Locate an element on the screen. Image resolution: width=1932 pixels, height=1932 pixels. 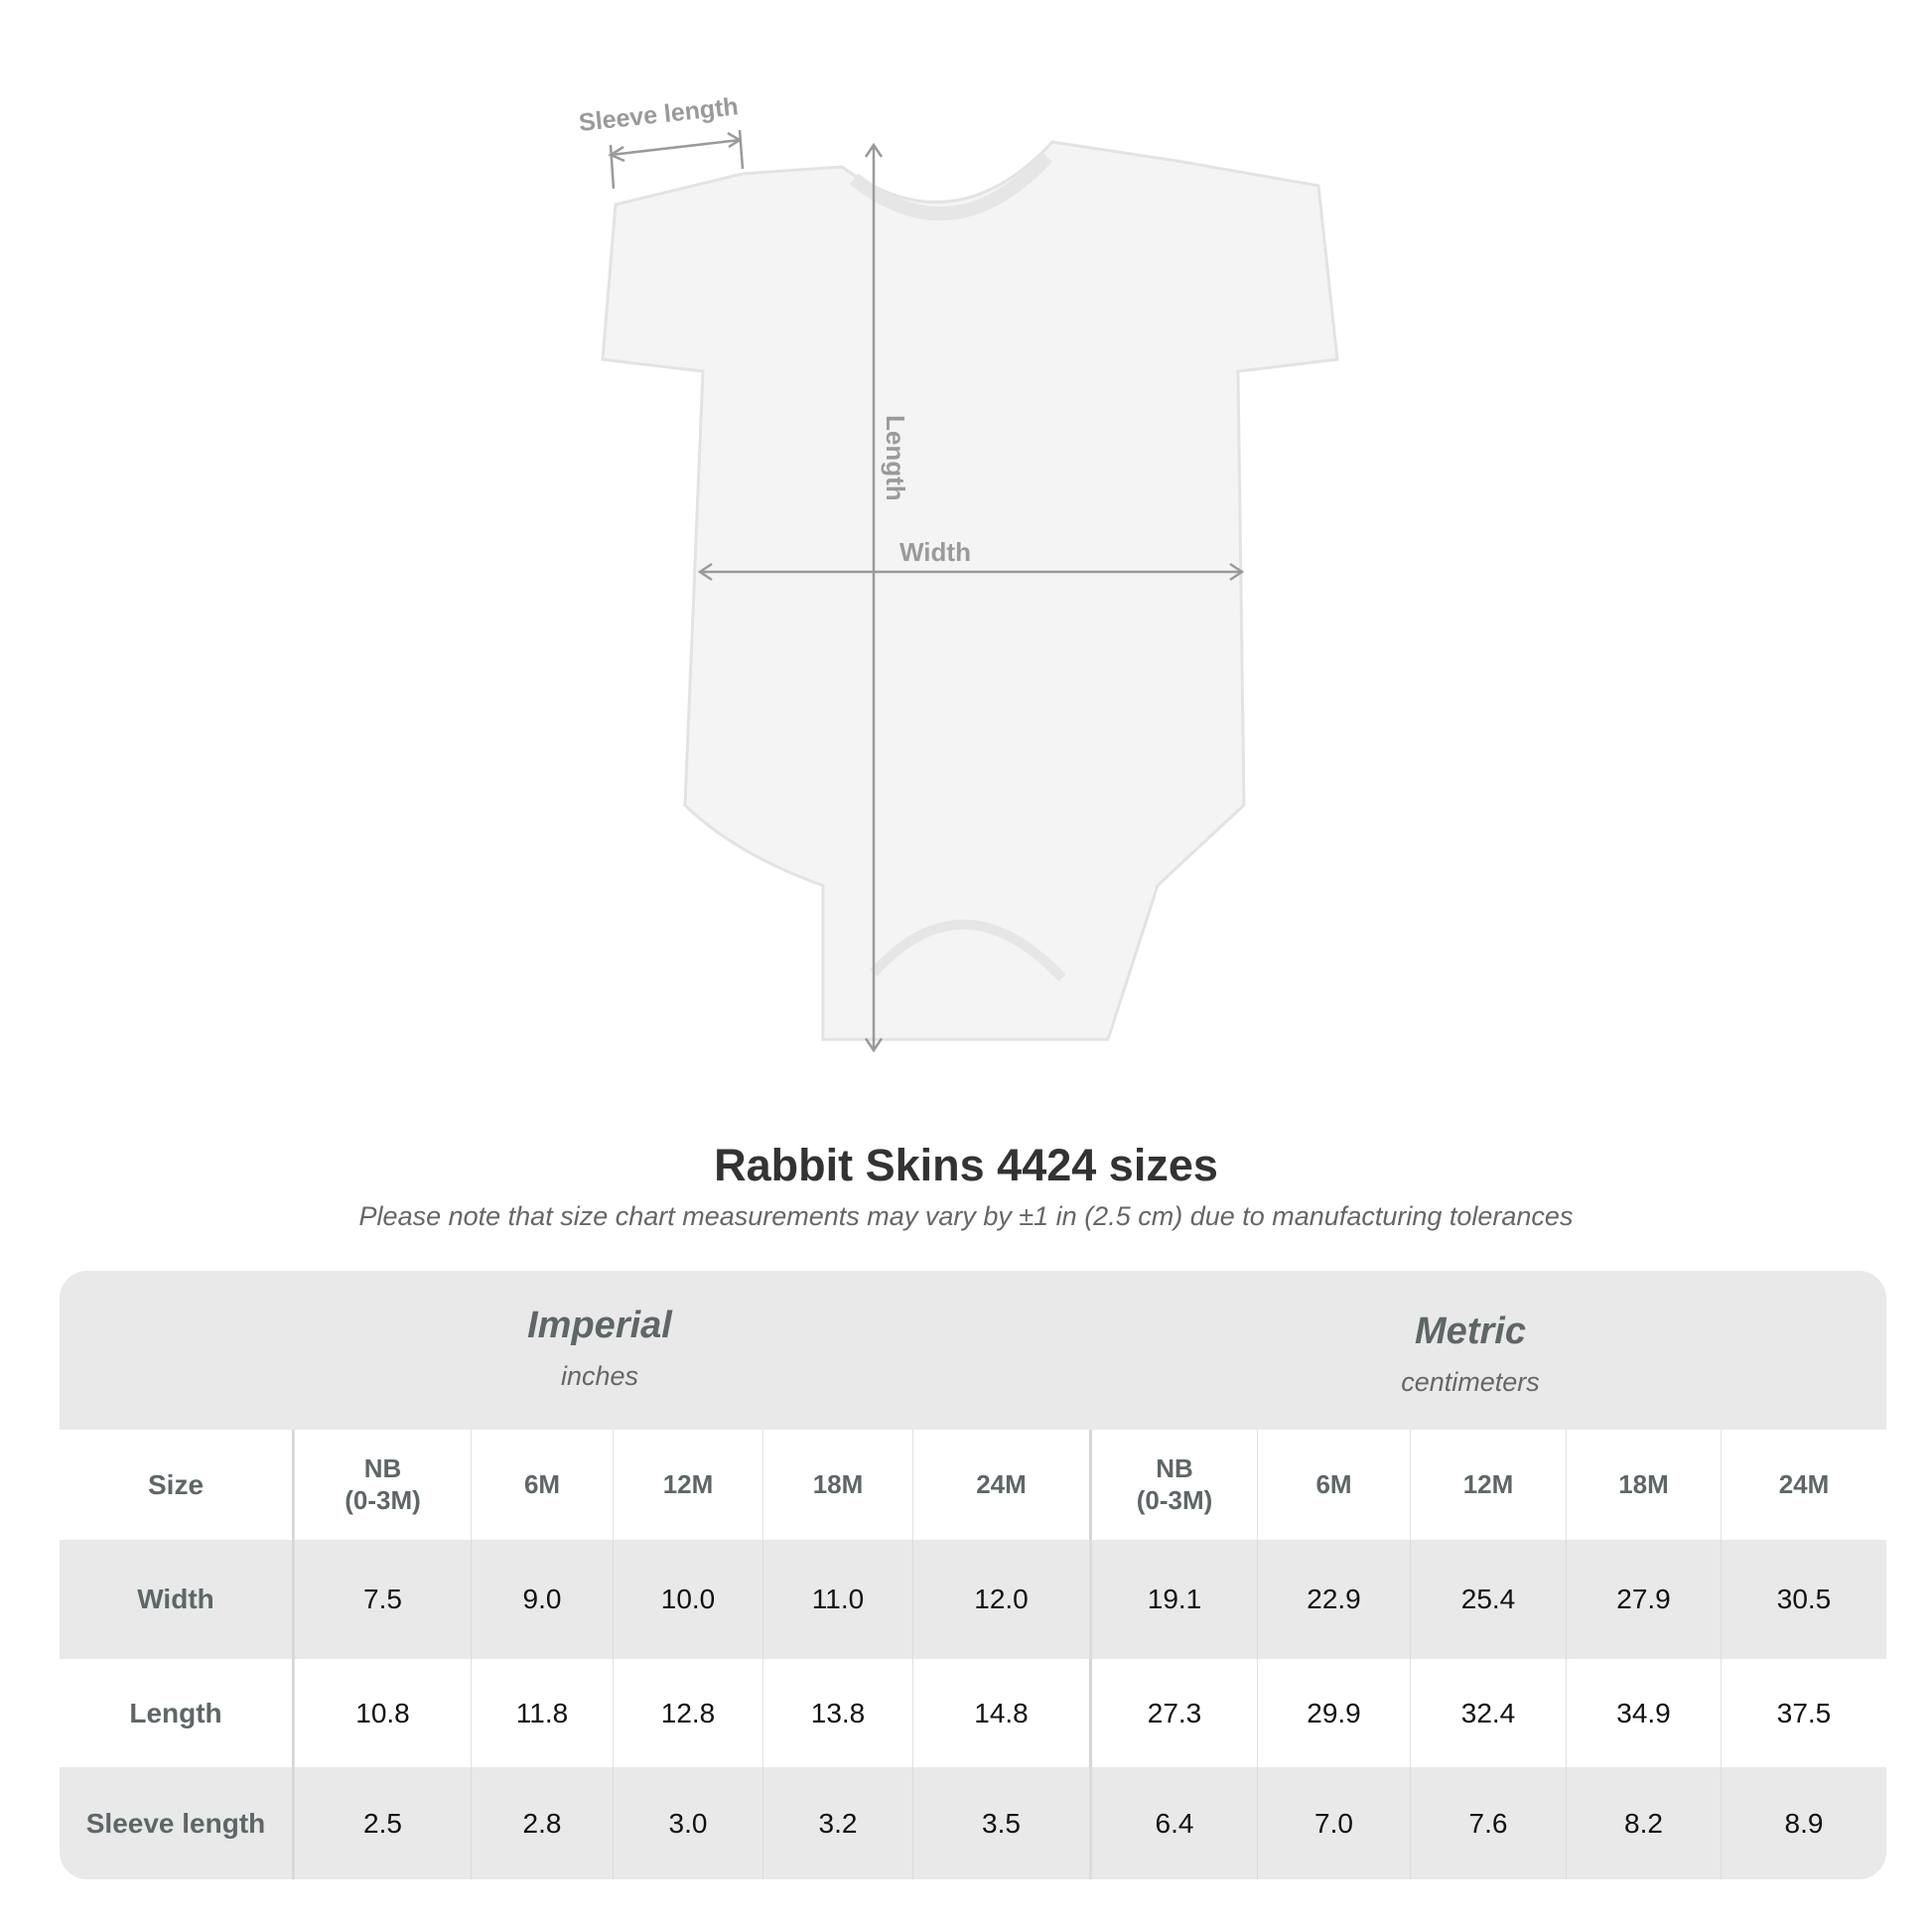
row-label: Size is located at coordinates (177, 1485).